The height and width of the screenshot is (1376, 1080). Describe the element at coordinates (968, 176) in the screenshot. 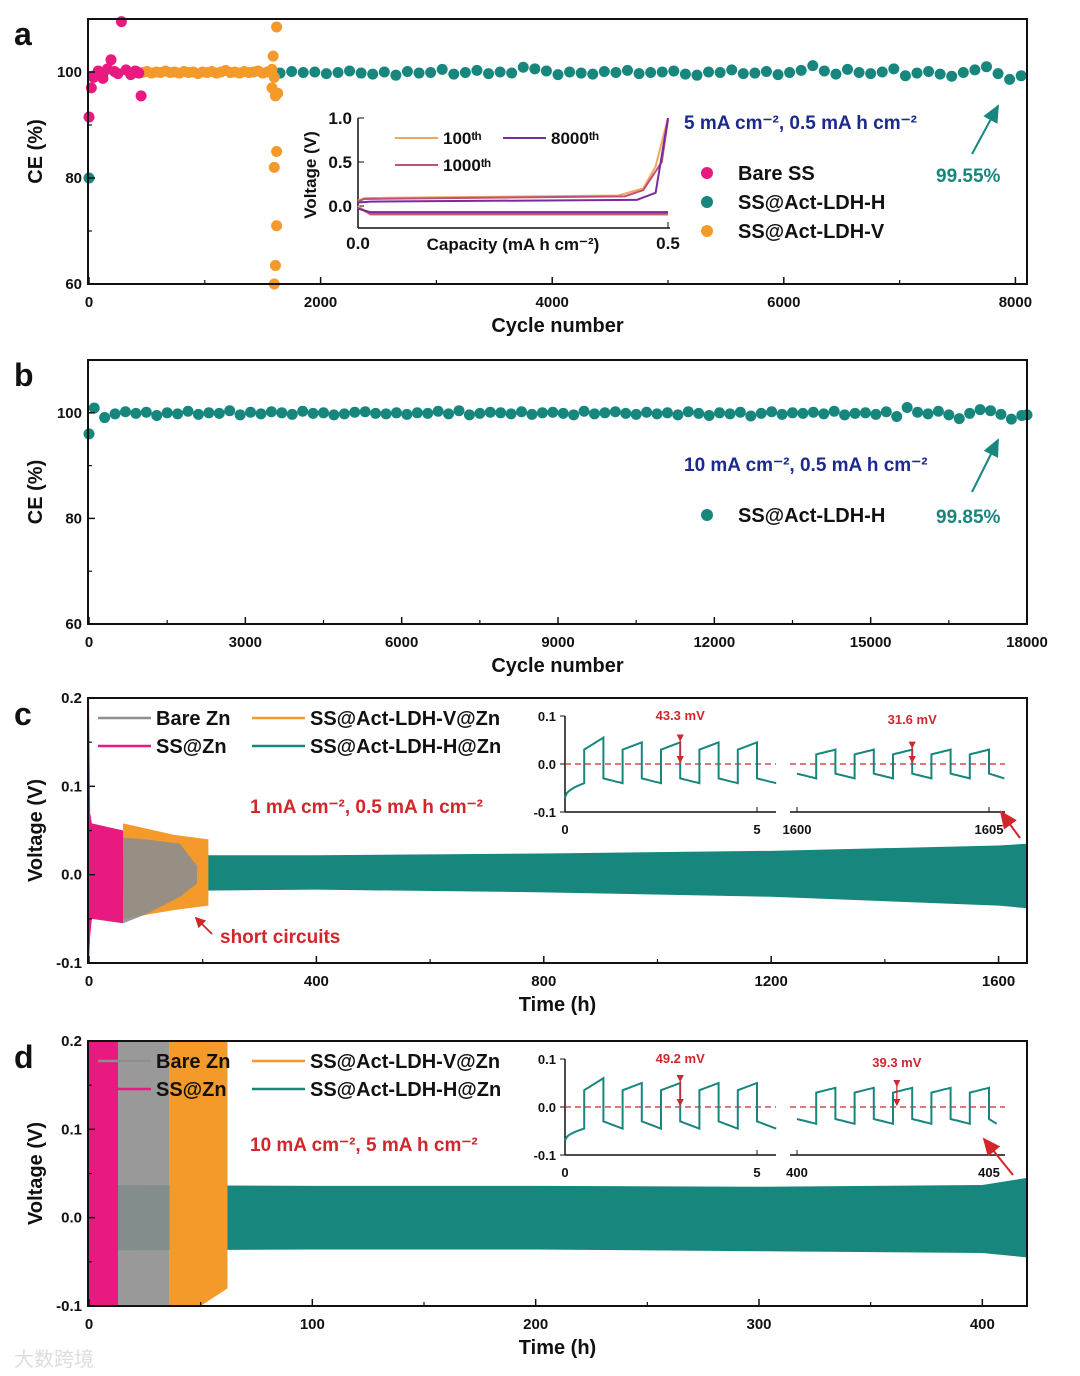

I see `ce-value-label: 99.55%` at that location.